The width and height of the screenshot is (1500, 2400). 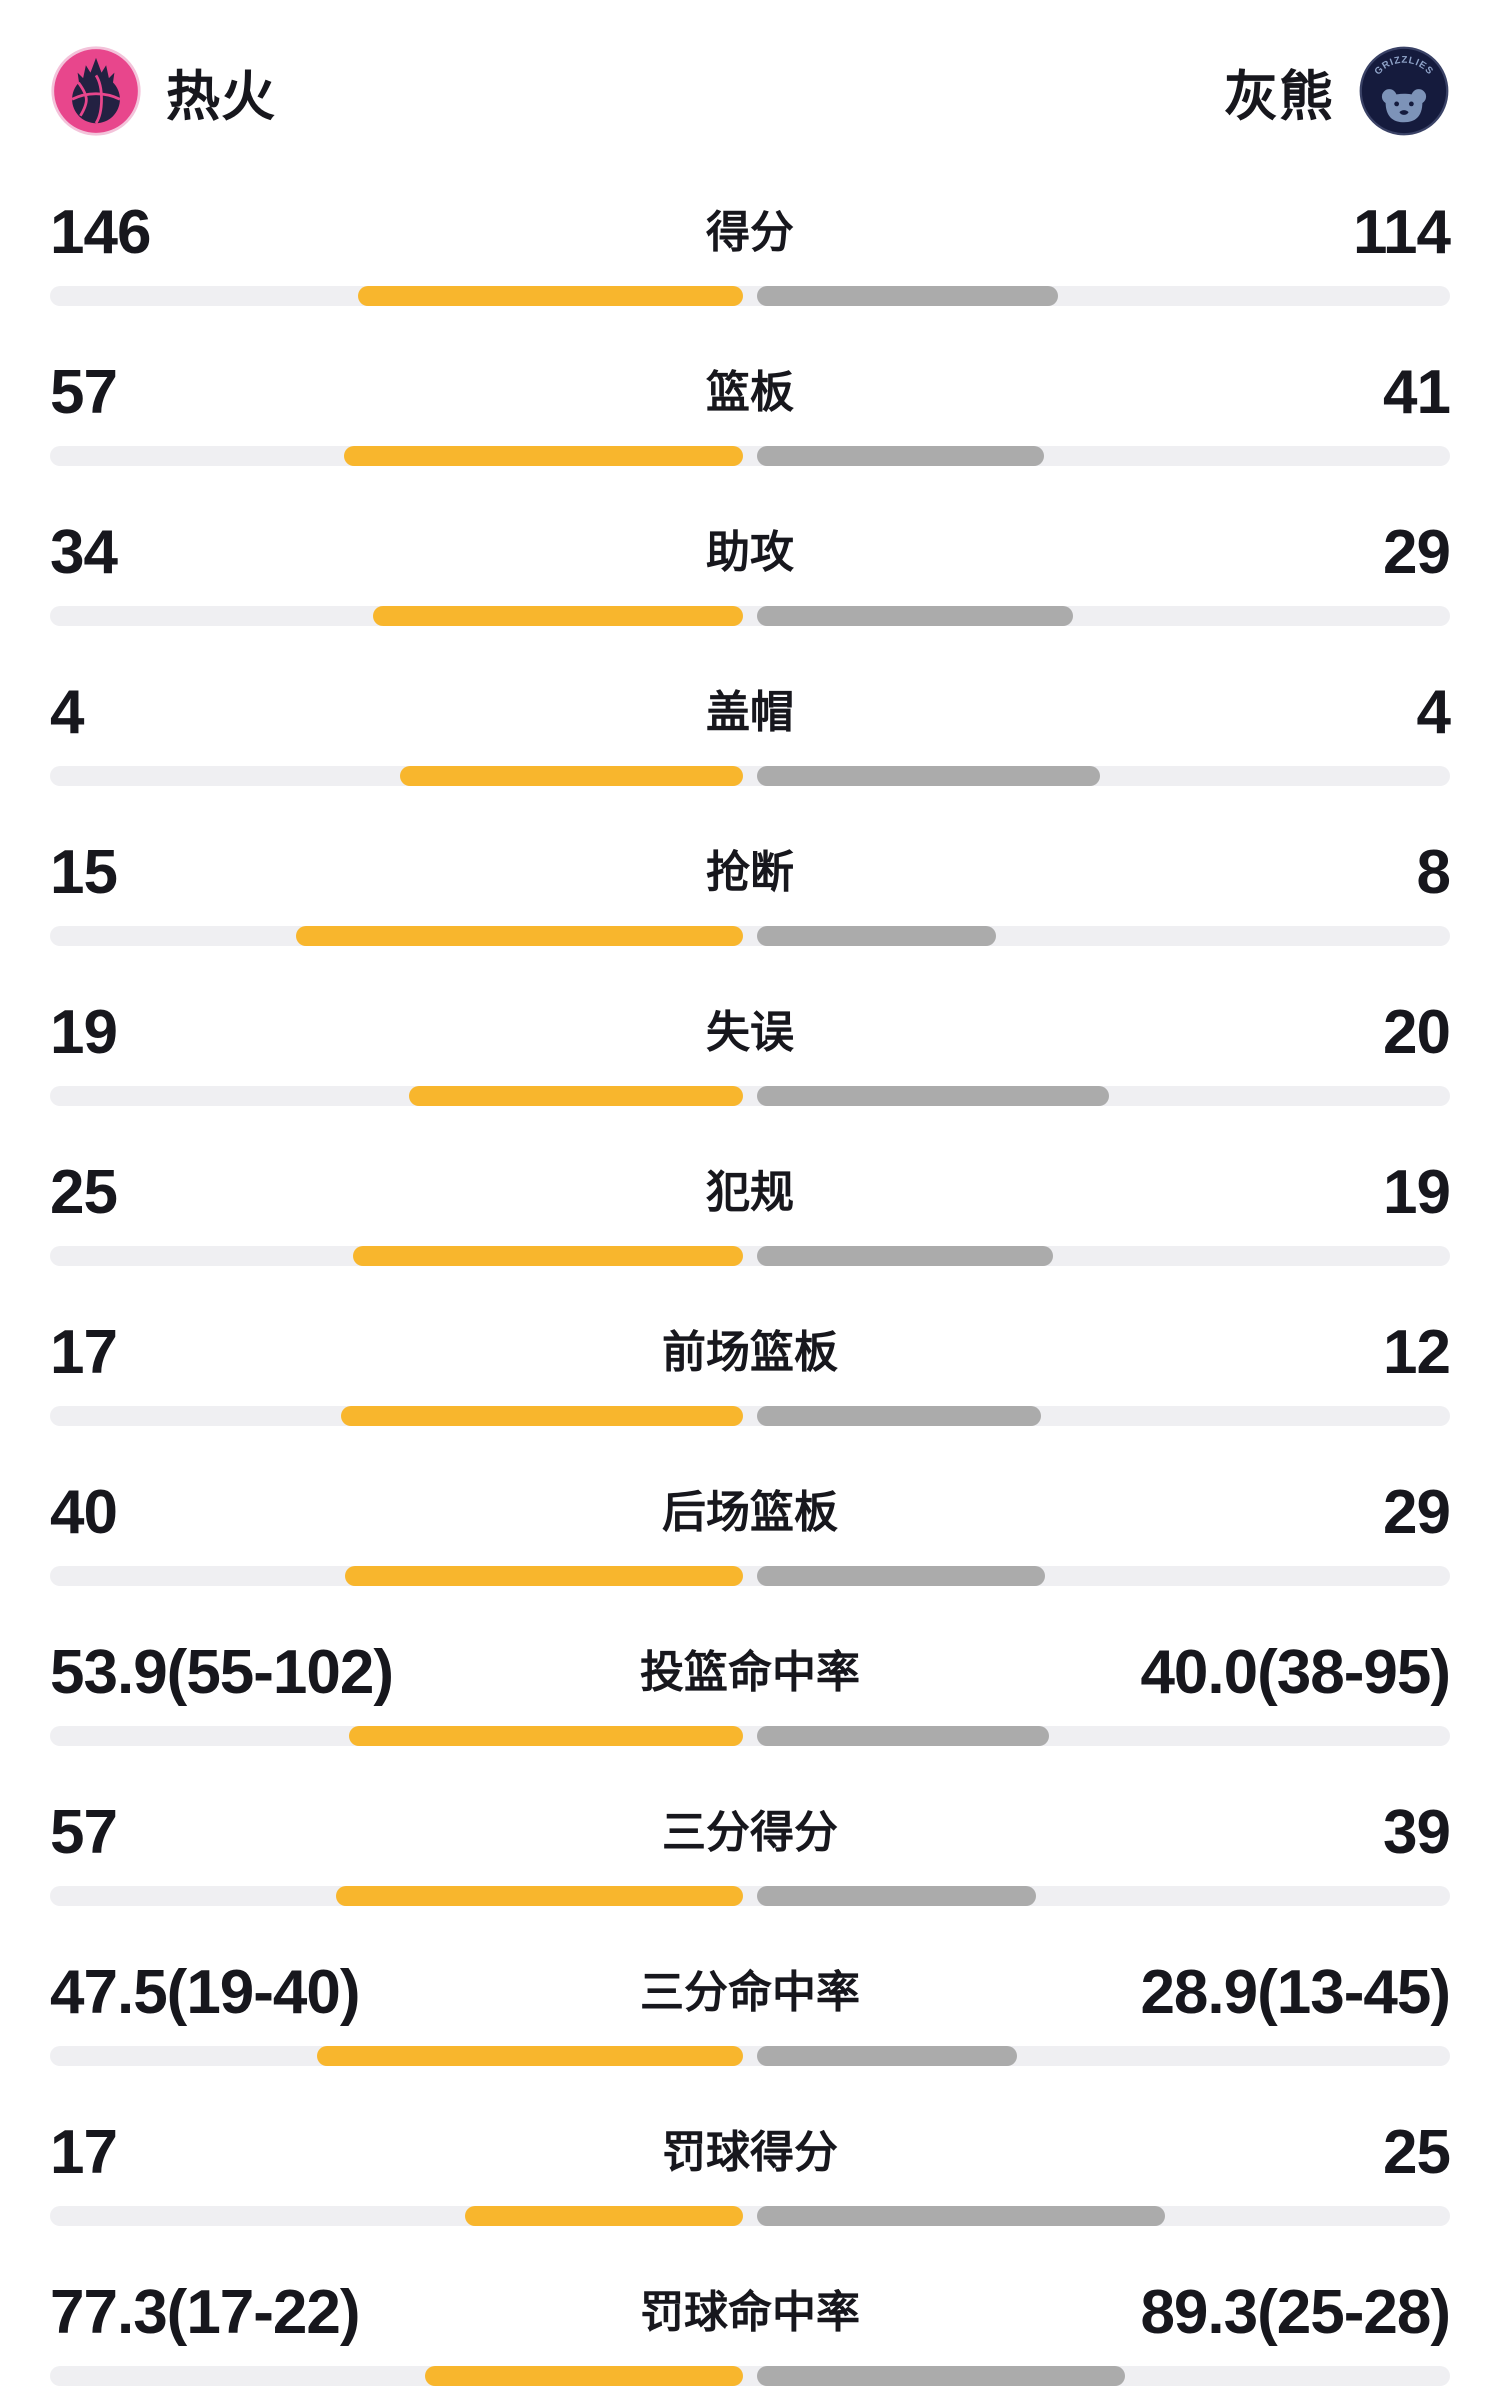 What do you see at coordinates (84, 872) in the screenshot?
I see `home-stat-value: 15` at bounding box center [84, 872].